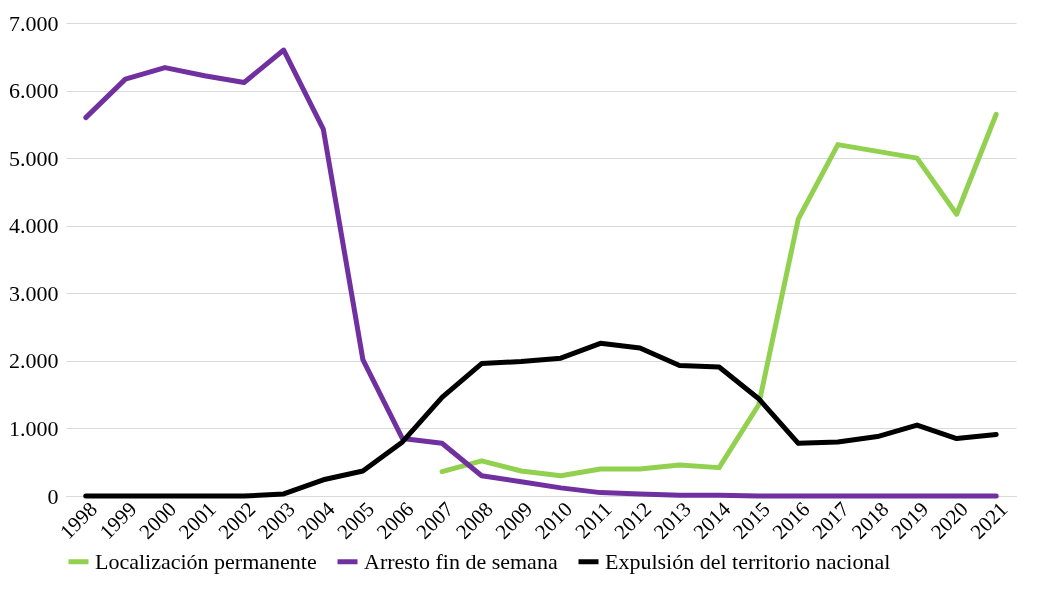 This screenshot has height=607, width=1052. Describe the element at coordinates (34, 361) in the screenshot. I see `y-tick-label: 2.000` at that location.